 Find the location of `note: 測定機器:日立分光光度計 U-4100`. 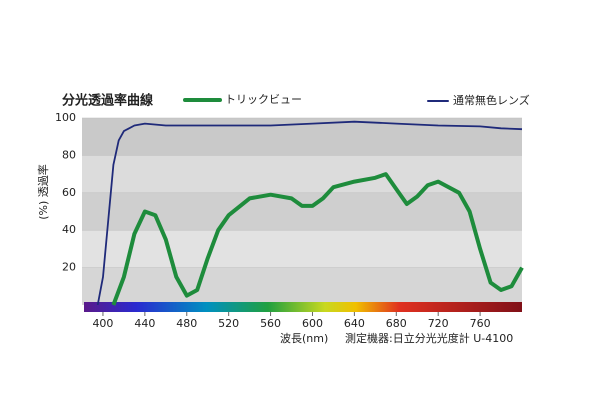

note: 測定機器:日立分光光度計 U-4100 is located at coordinates (429, 338).